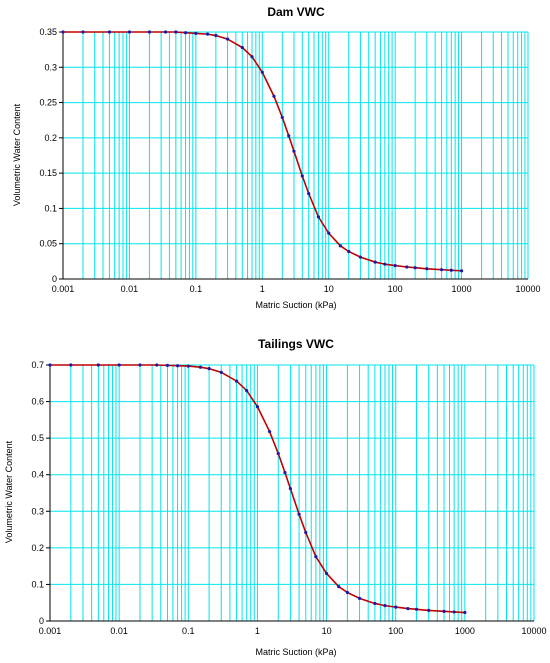  I want to click on x-tick-label: 10000, so click(527, 289).